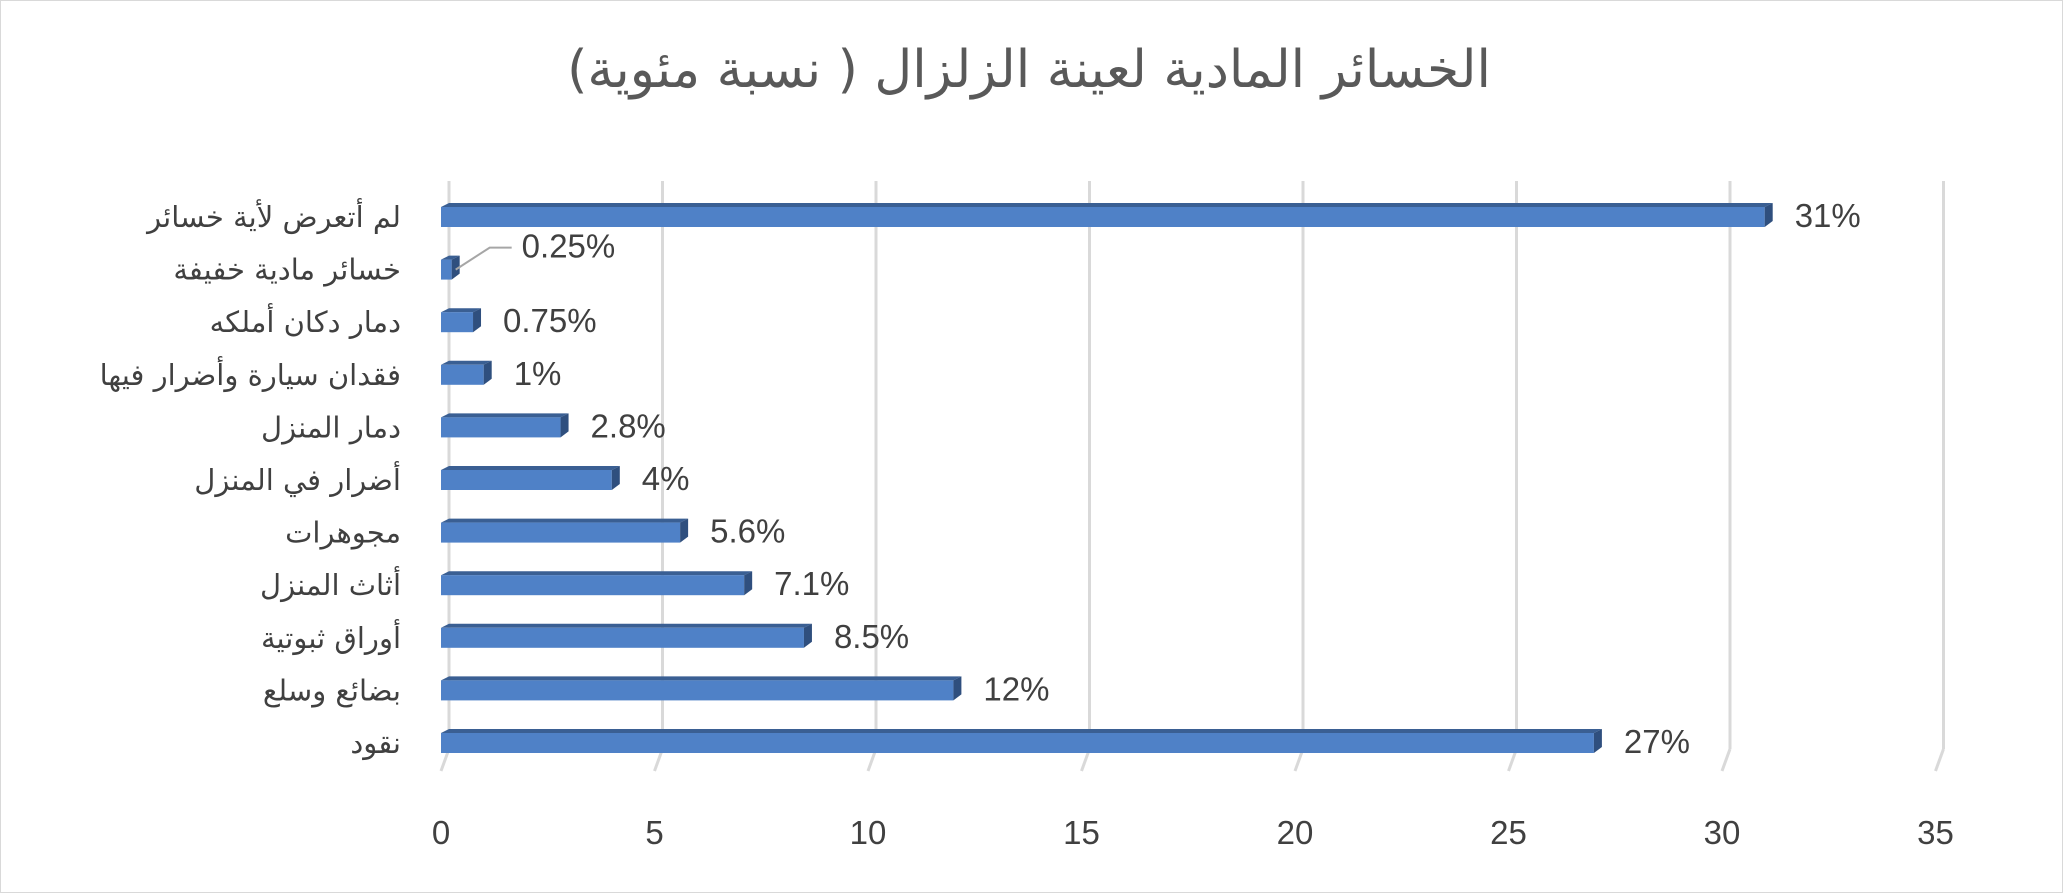 The width and height of the screenshot is (2063, 893). I want to click on data-label: 0.25%, so click(569, 246).